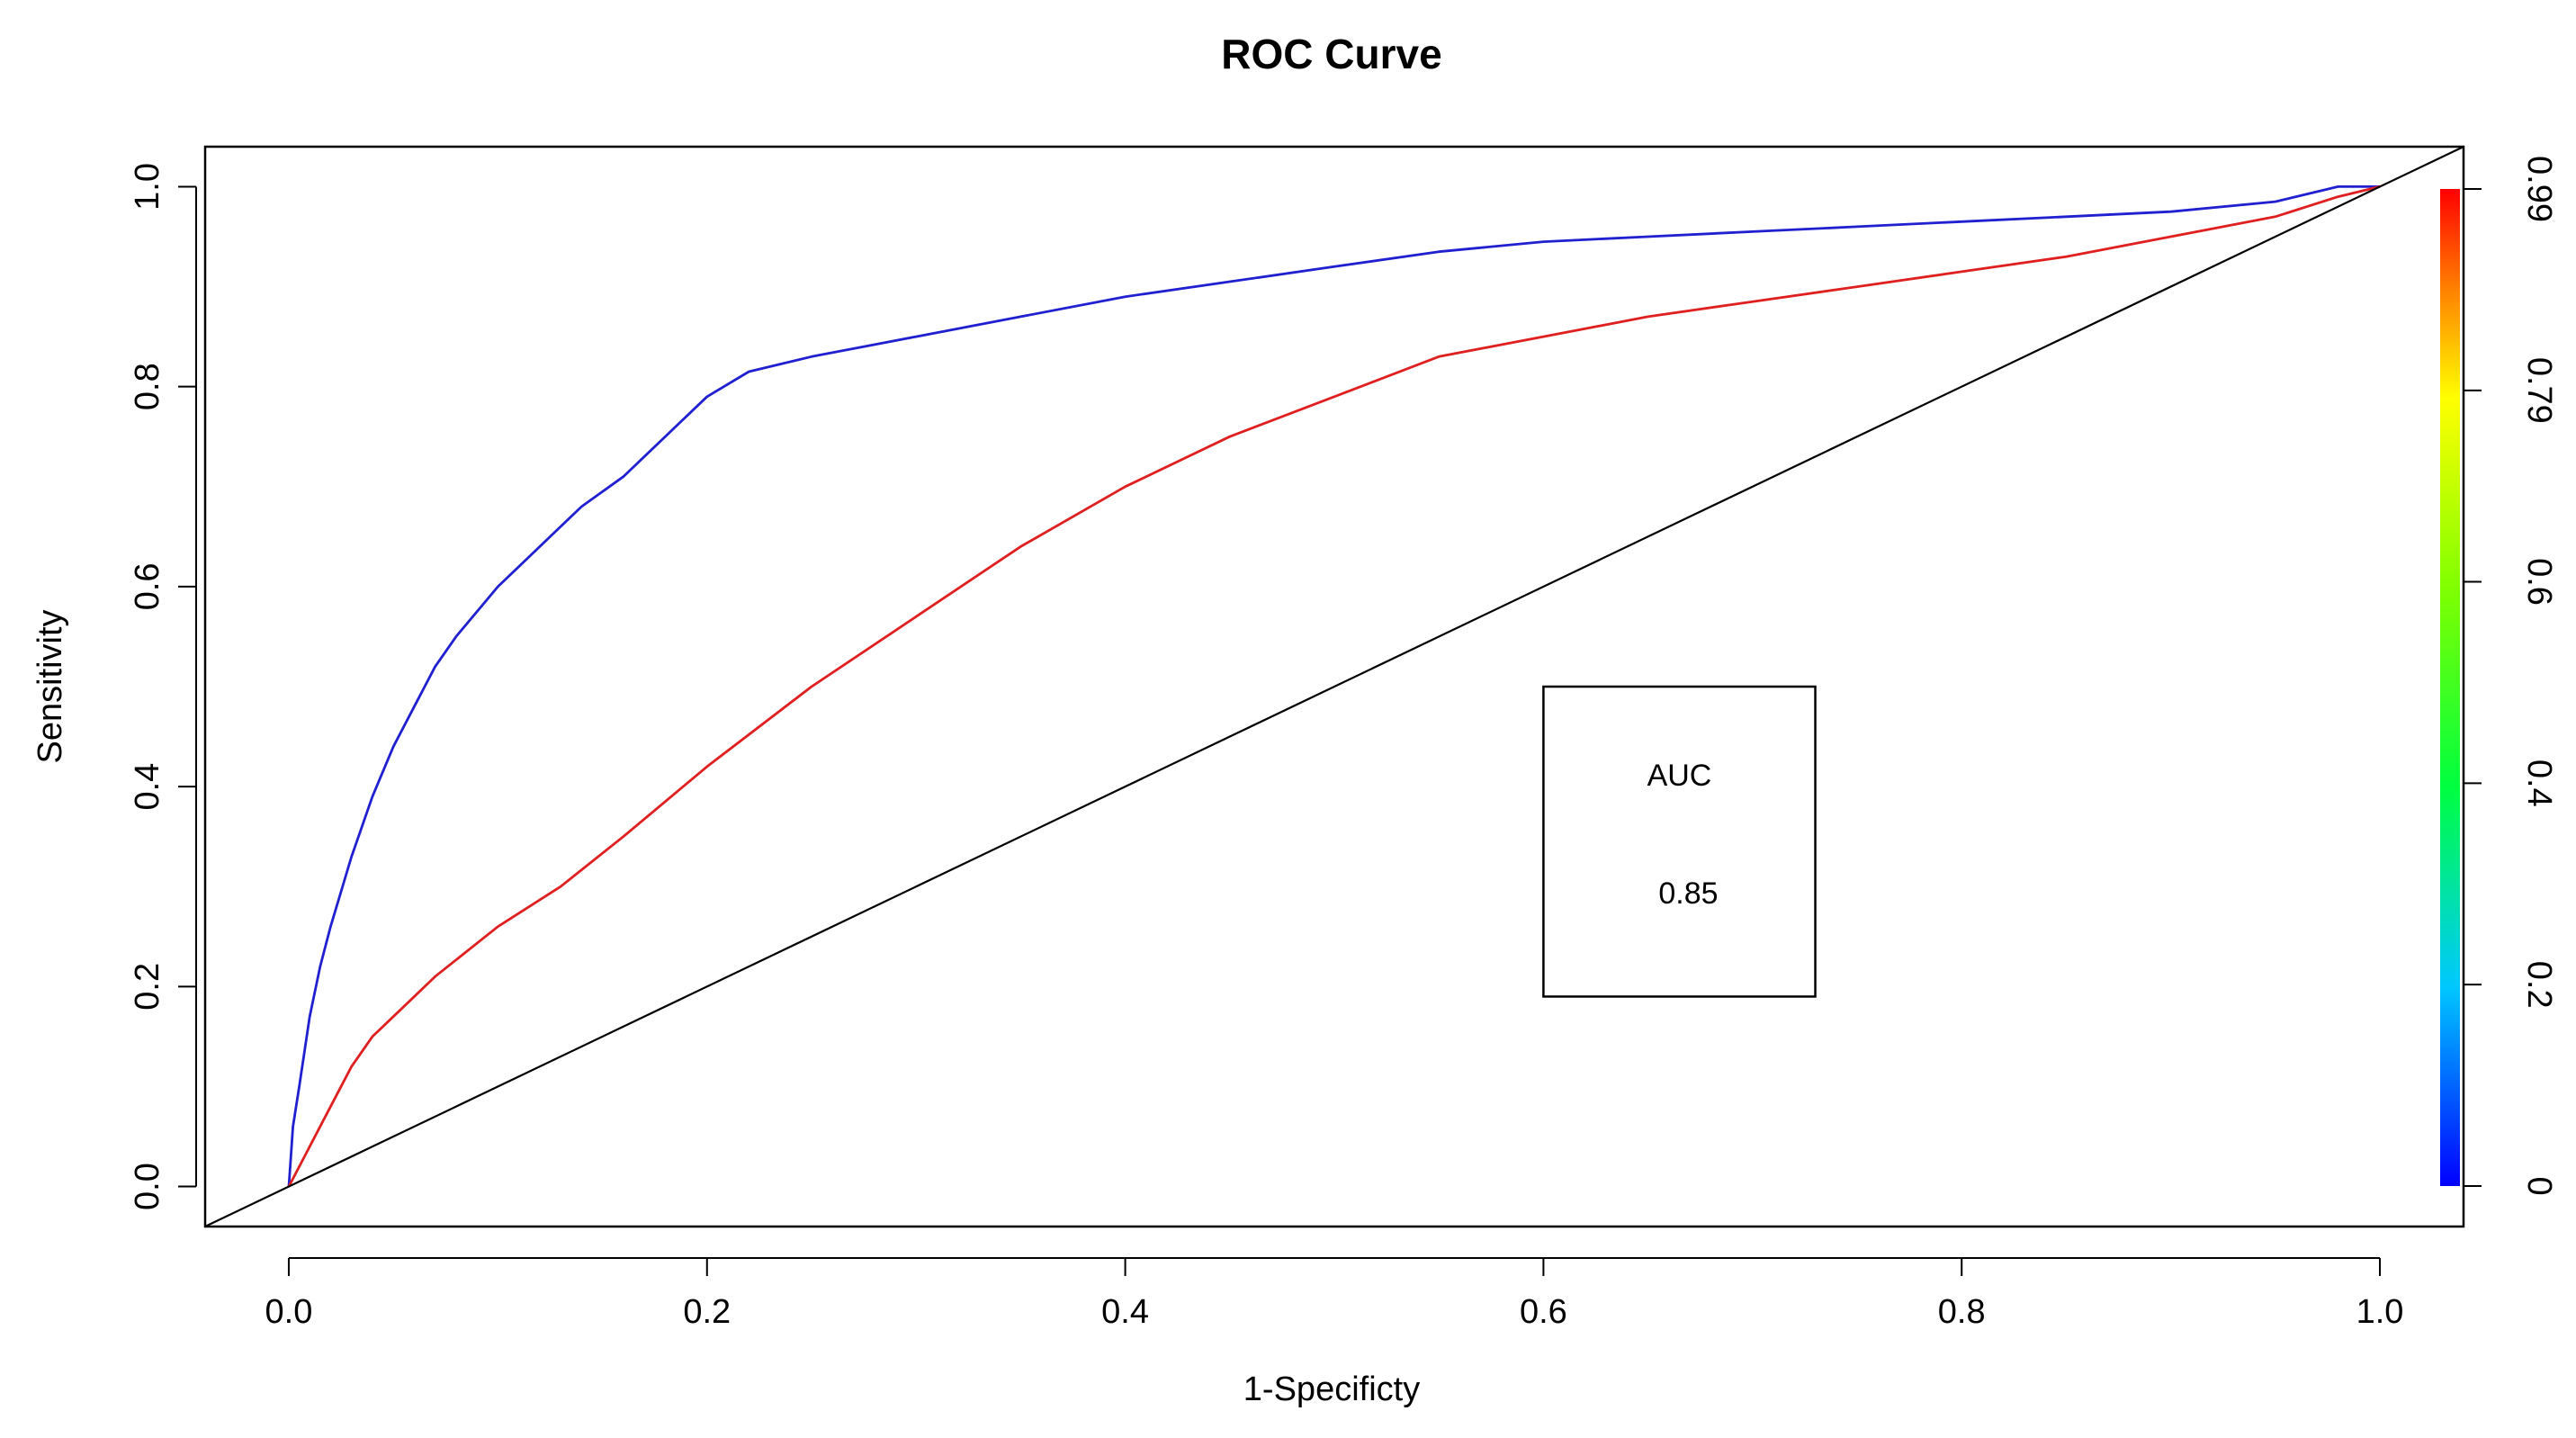  Describe the element at coordinates (2539, 390) in the screenshot. I see `colorbar-tick-label: 0.79` at that location.